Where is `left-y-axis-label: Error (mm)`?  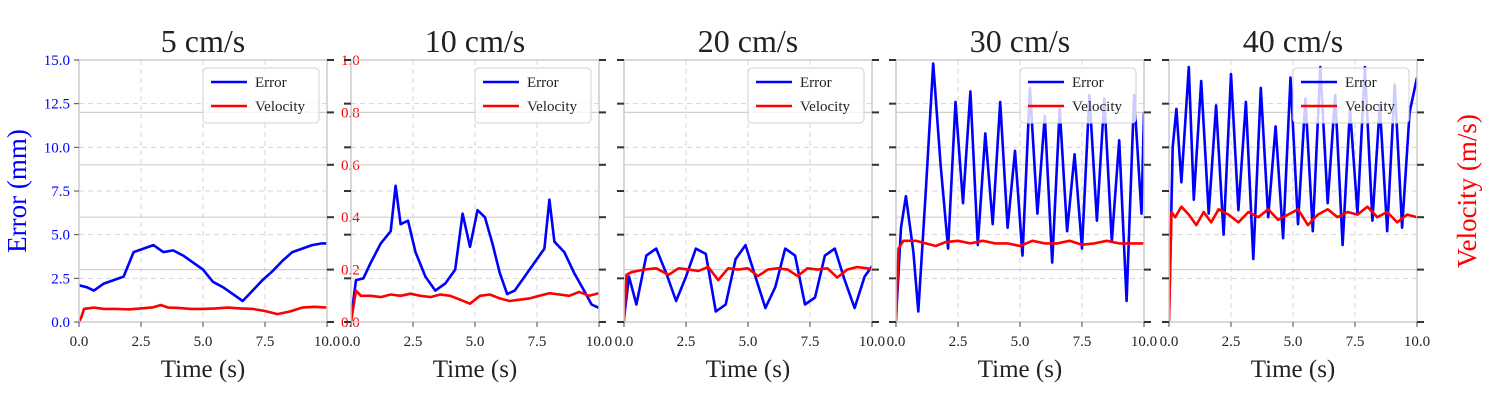
left-y-axis-label: Error (mm) is located at coordinates (17, 191).